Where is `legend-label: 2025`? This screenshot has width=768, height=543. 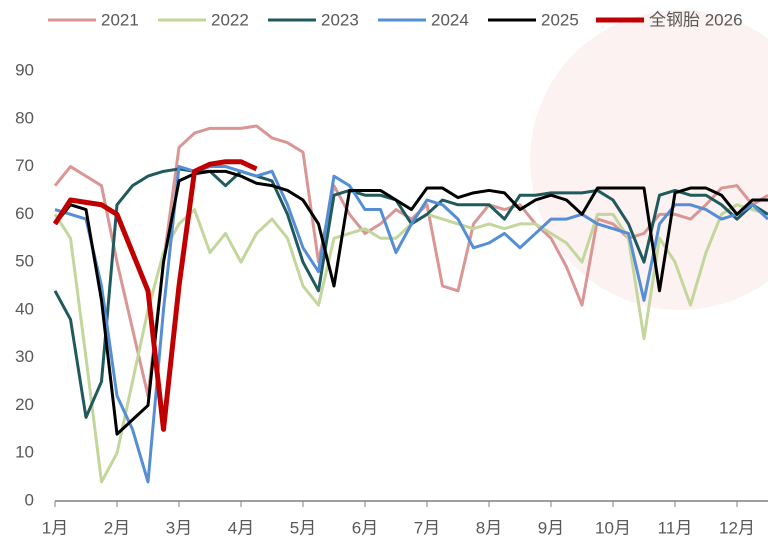 legend-label: 2025 is located at coordinates (560, 19).